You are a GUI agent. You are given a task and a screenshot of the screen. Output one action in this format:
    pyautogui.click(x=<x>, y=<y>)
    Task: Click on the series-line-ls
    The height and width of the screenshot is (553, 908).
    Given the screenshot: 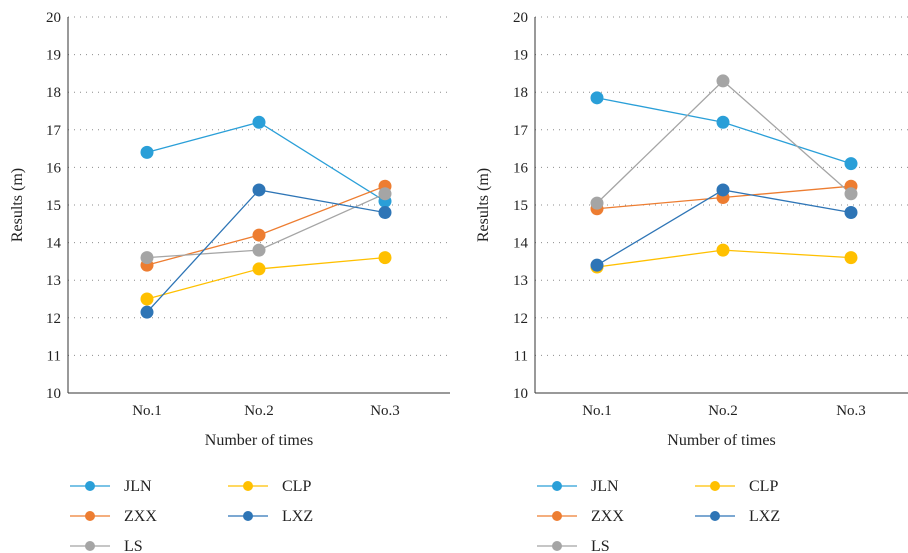 What is the action you would take?
    pyautogui.click(x=266, y=226)
    